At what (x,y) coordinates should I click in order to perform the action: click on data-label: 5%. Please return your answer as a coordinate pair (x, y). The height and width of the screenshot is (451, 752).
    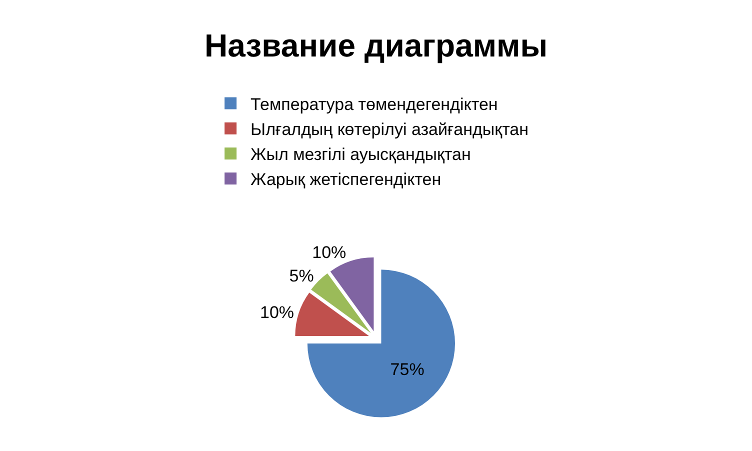
    Looking at the image, I should click on (301, 276).